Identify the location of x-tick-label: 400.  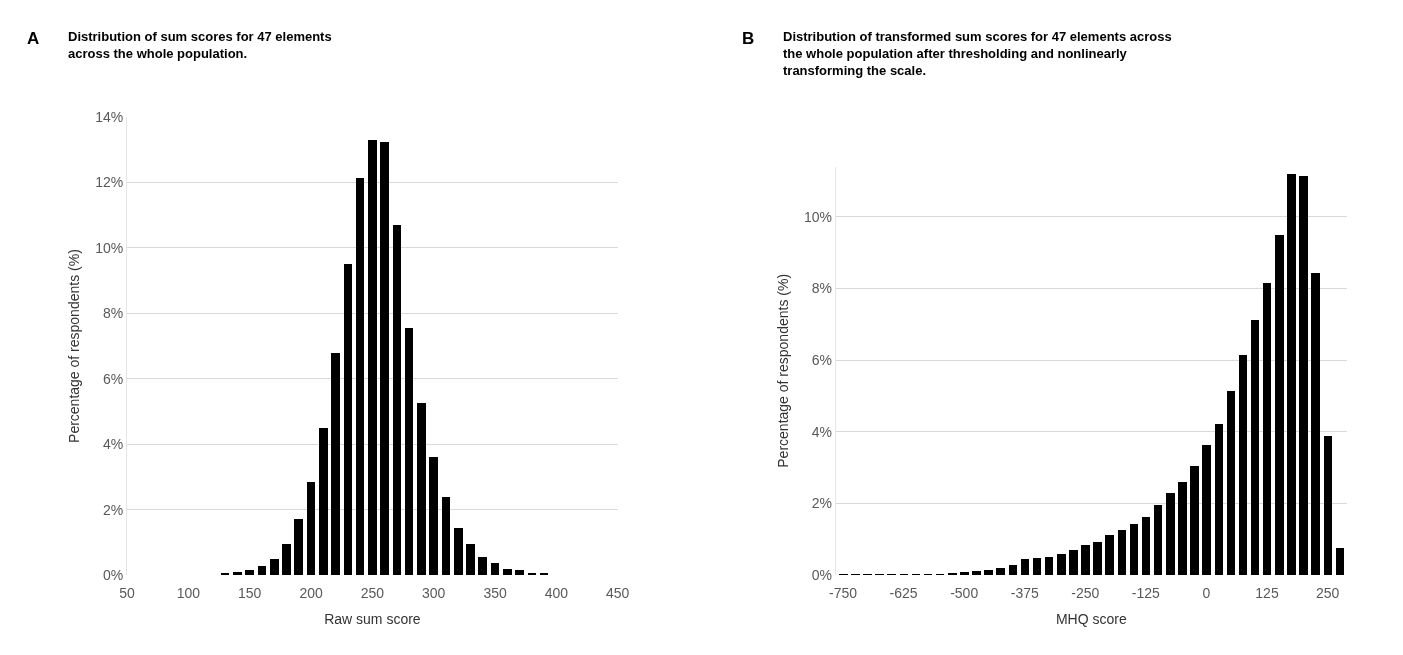
(556, 593).